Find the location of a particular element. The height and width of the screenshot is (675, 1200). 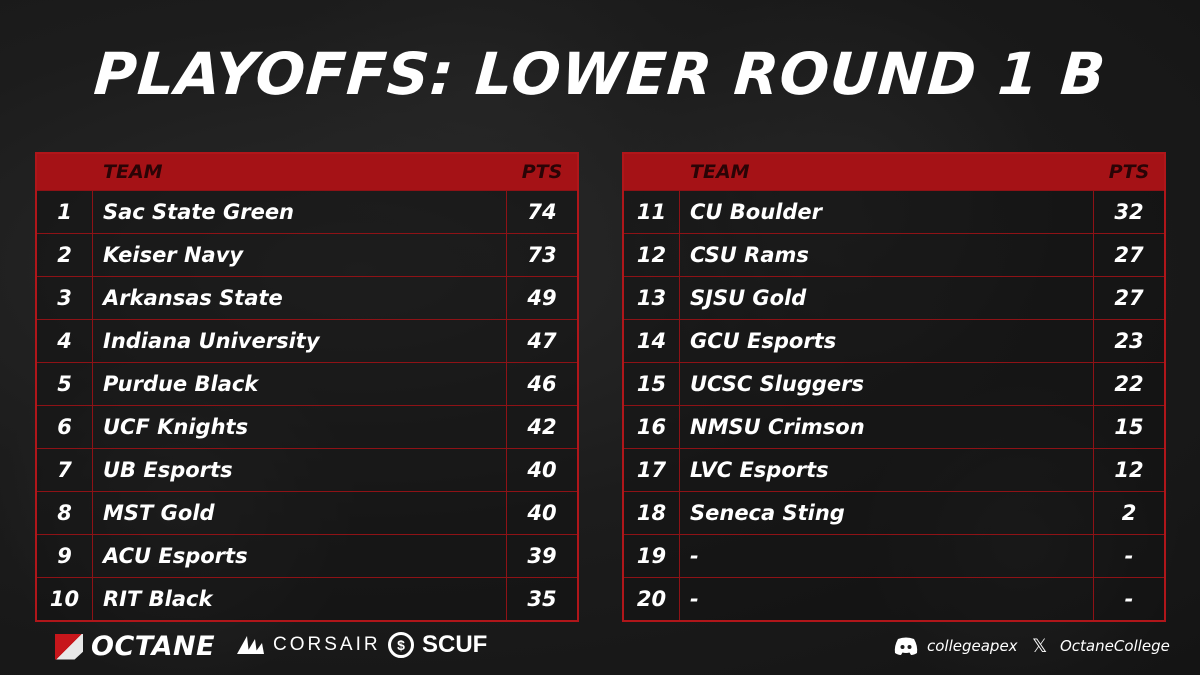

points-cell: 32 is located at coordinates (1129, 212).